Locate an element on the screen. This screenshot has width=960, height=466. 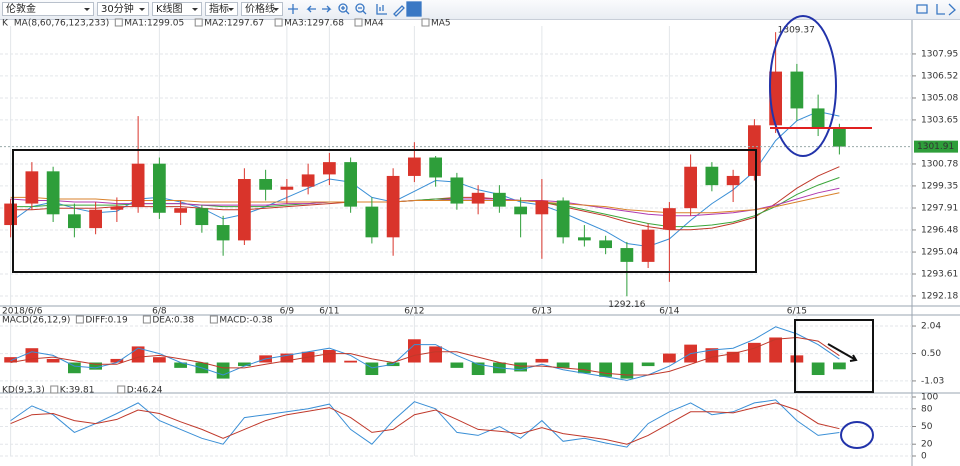
y-tick-label: 1303.65 is located at coordinates (939, 120).